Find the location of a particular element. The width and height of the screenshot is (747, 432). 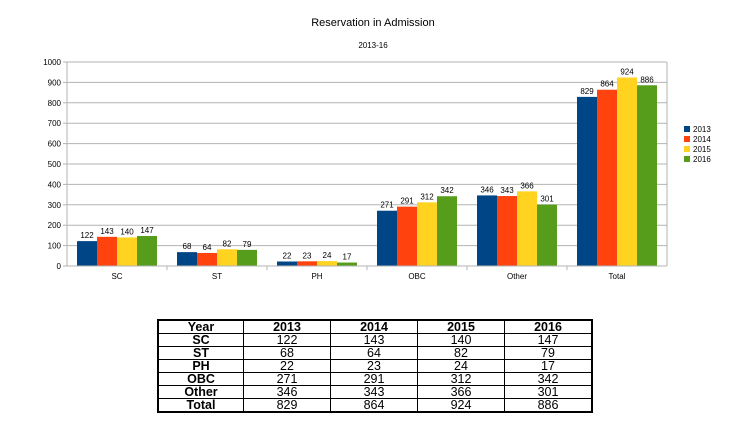

data-label: 64 is located at coordinates (207, 247).